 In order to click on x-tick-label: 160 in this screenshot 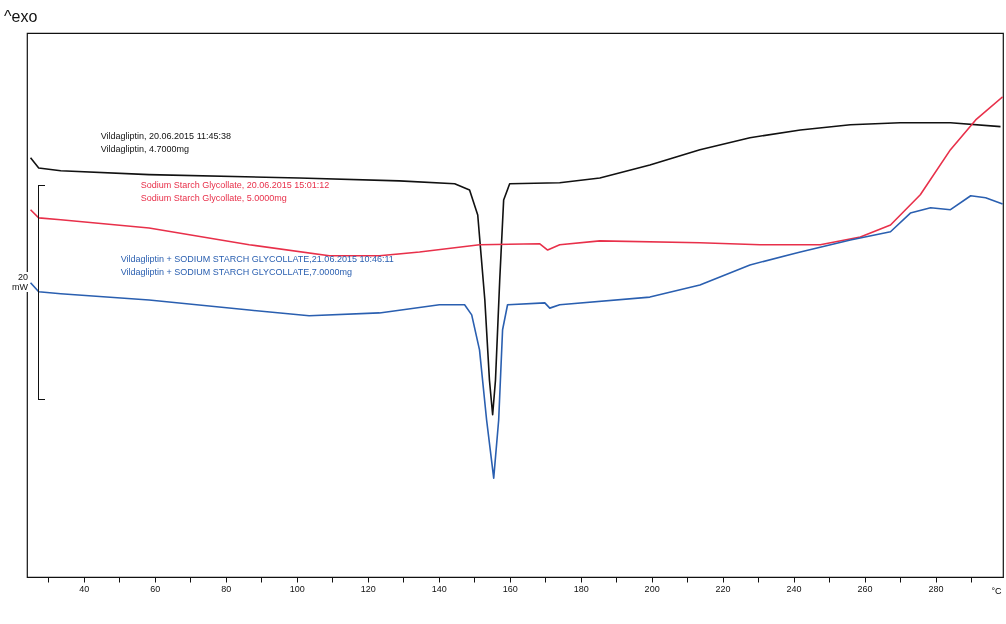, I will do `click(510, 588)`.